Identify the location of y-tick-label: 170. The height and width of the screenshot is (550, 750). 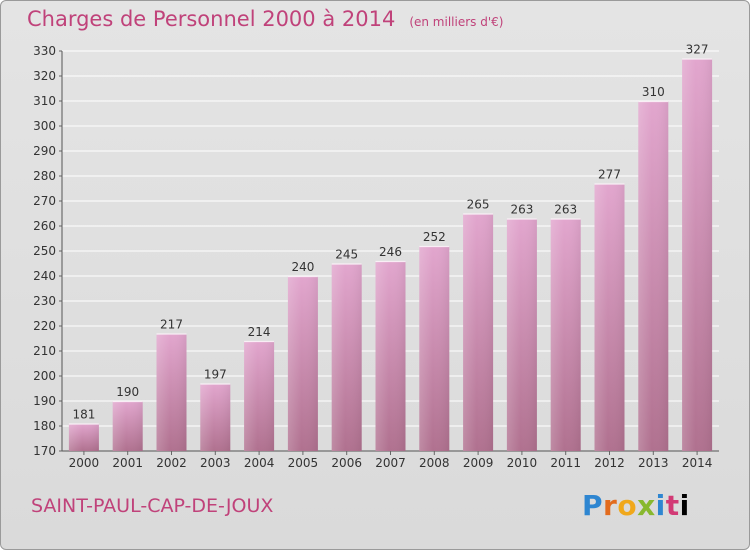
(44, 451).